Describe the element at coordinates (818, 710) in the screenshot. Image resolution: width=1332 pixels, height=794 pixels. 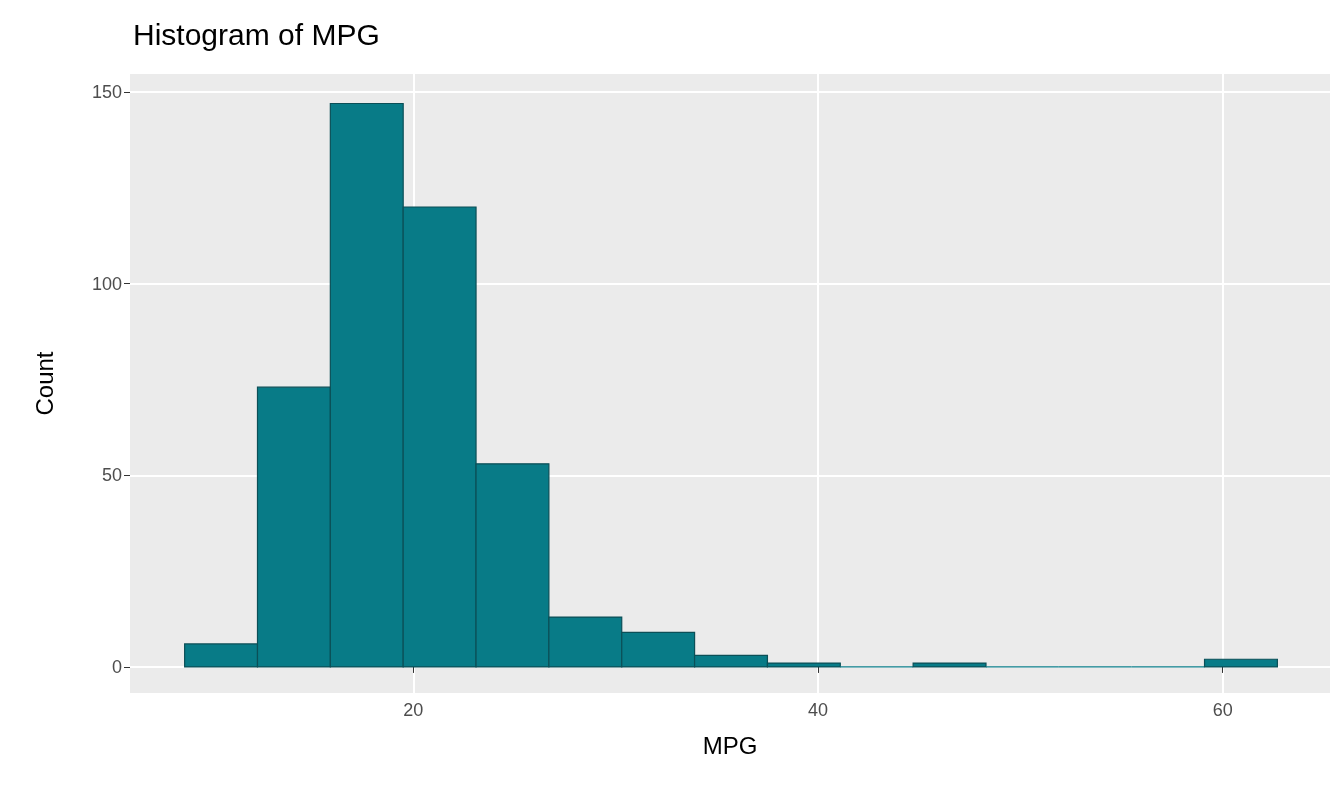
I see `x-tick-label: 40` at that location.